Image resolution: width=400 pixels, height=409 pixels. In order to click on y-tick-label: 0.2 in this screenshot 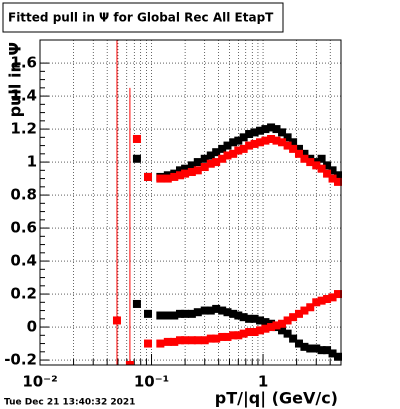, I will do `click(23, 294)`.